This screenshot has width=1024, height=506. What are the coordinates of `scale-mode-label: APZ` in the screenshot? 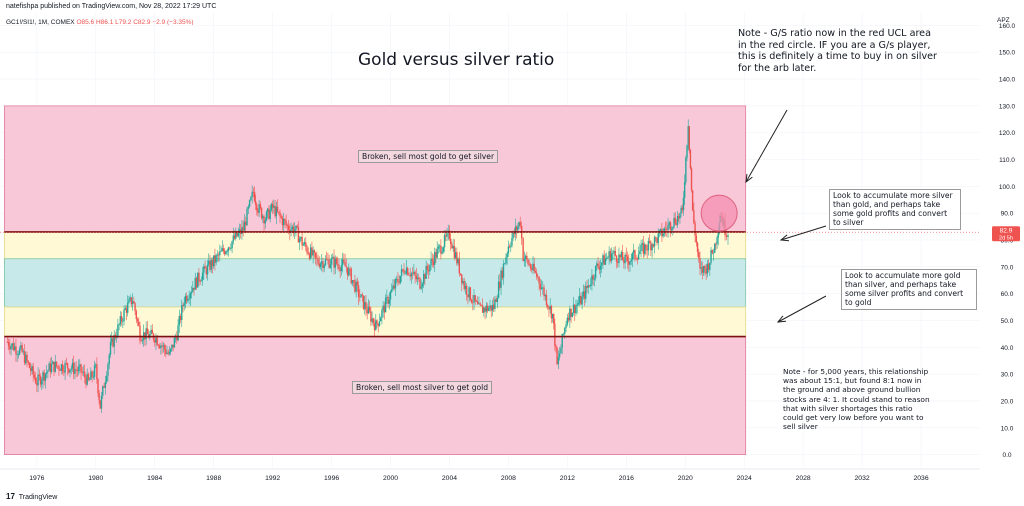 It's located at (1003, 20).